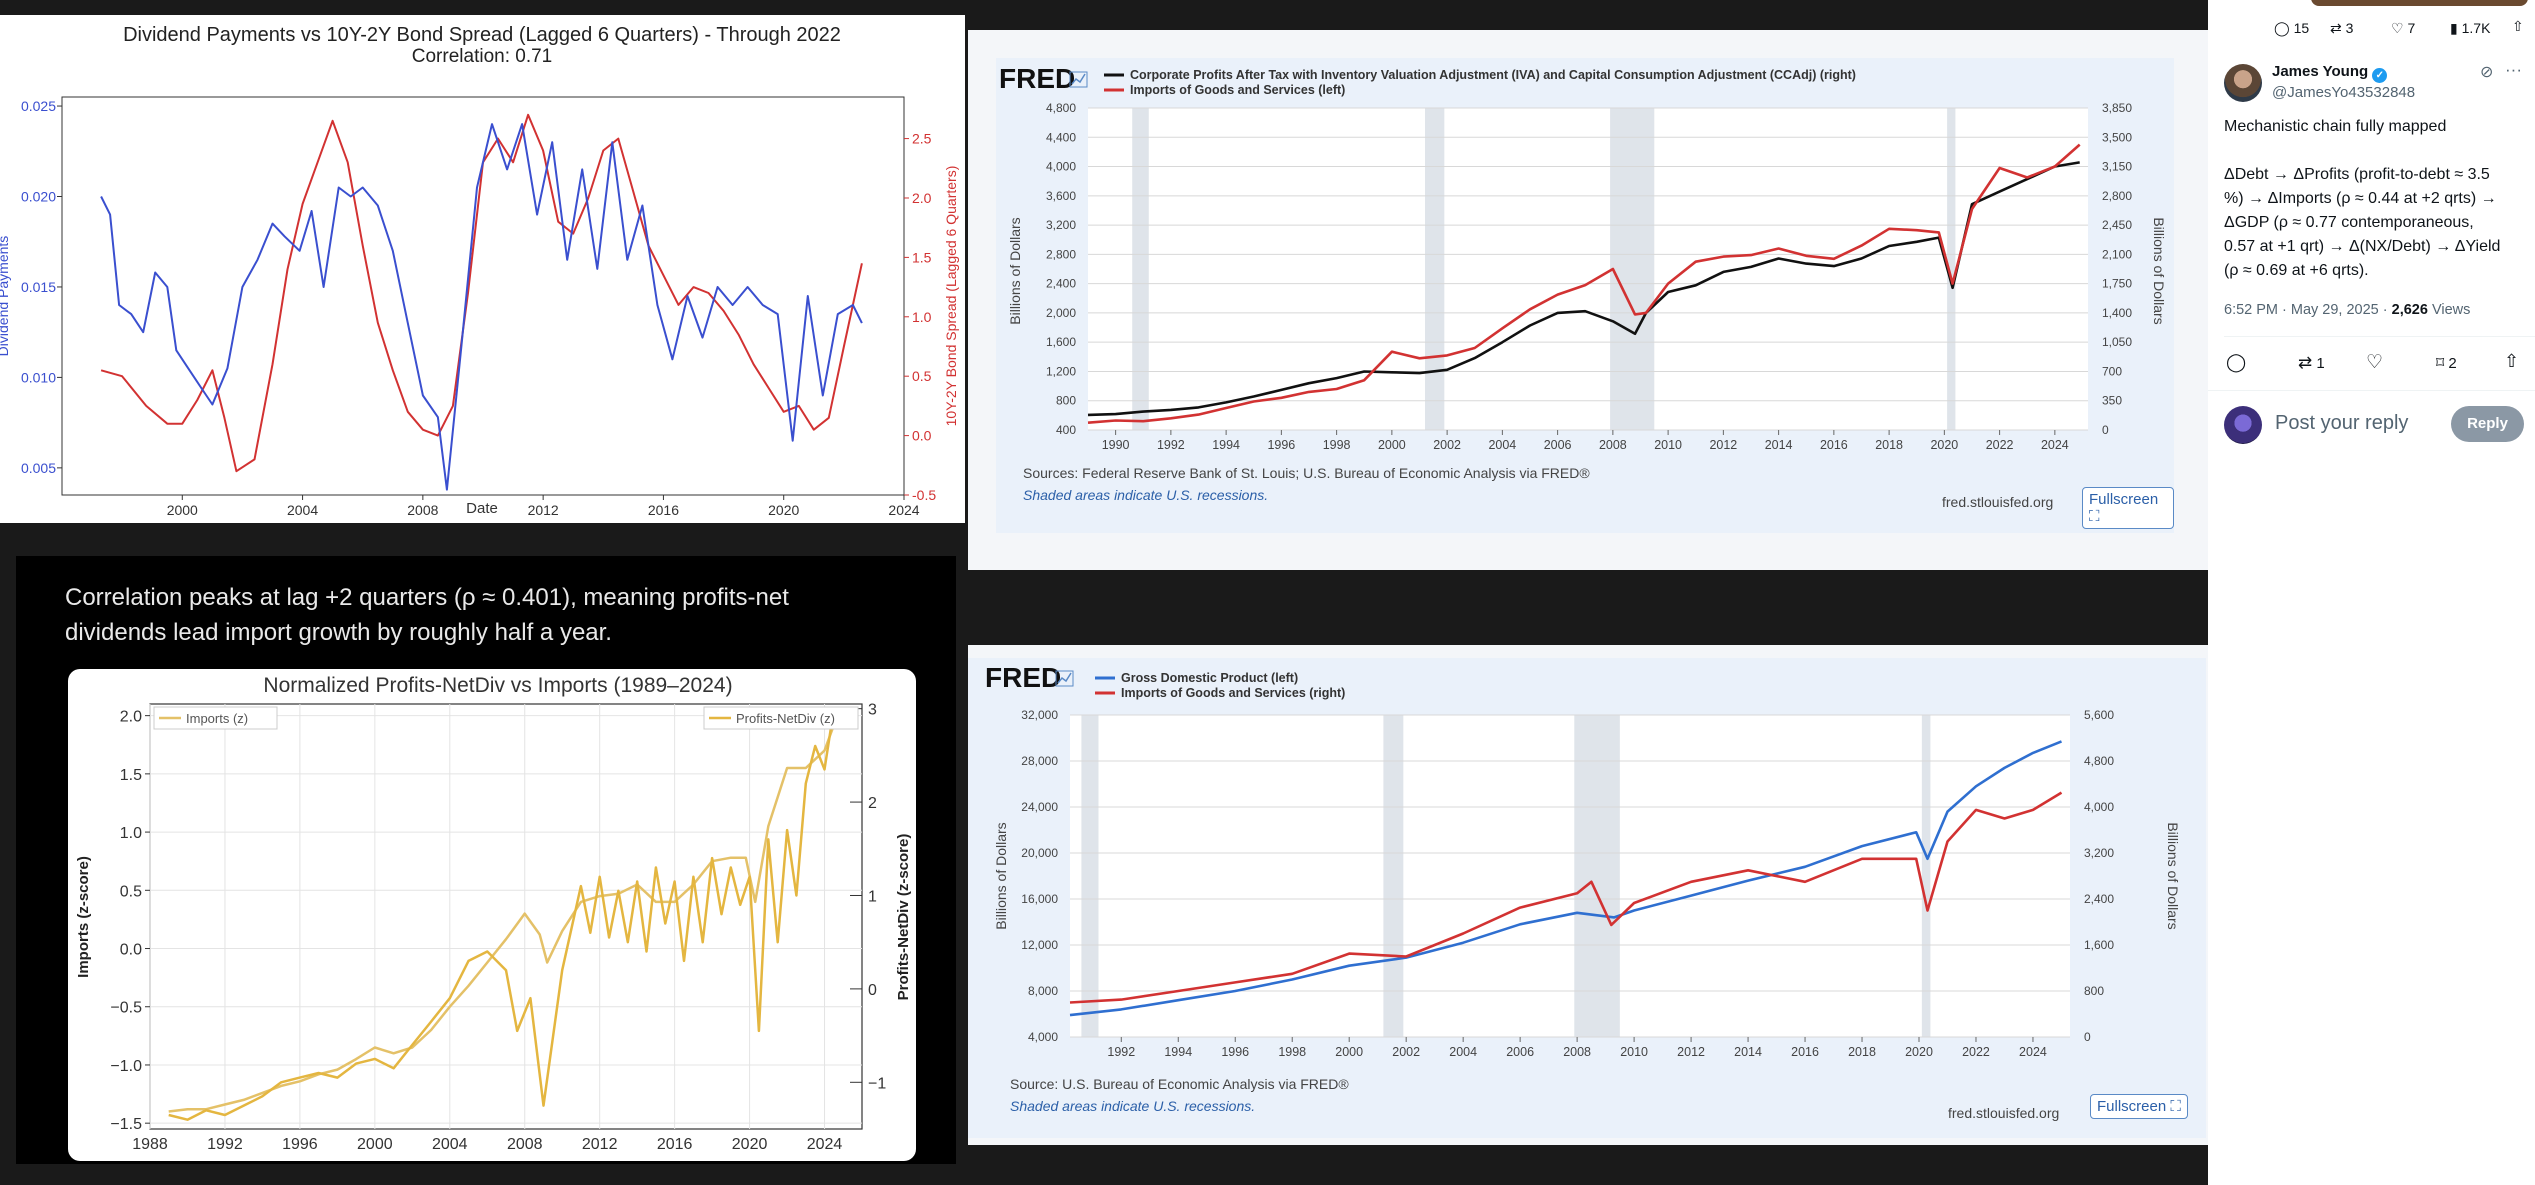  Describe the element at coordinates (1145, 495) in the screenshot. I see `fred1-recession-note: Shaded areas indicate U.S. recessions.` at that location.